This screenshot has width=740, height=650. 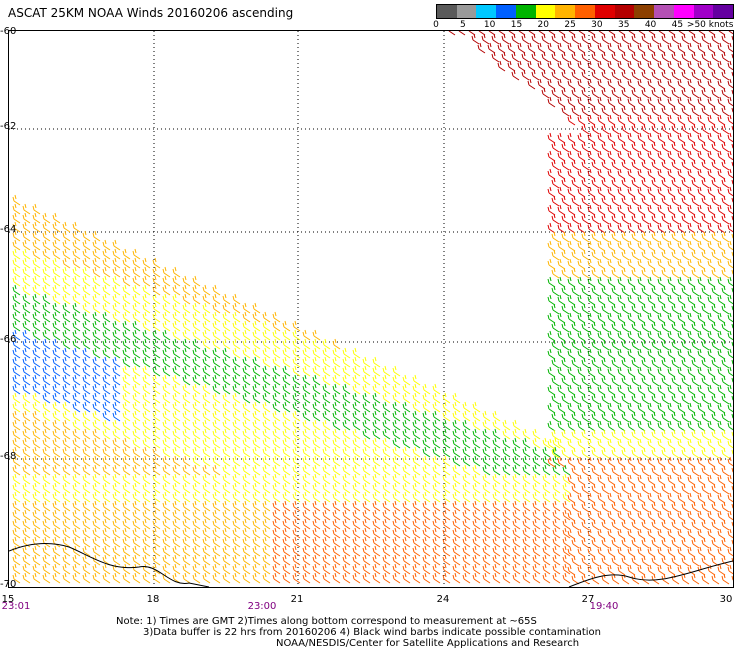 I want to click on legend-label: 45, so click(x=677, y=25).